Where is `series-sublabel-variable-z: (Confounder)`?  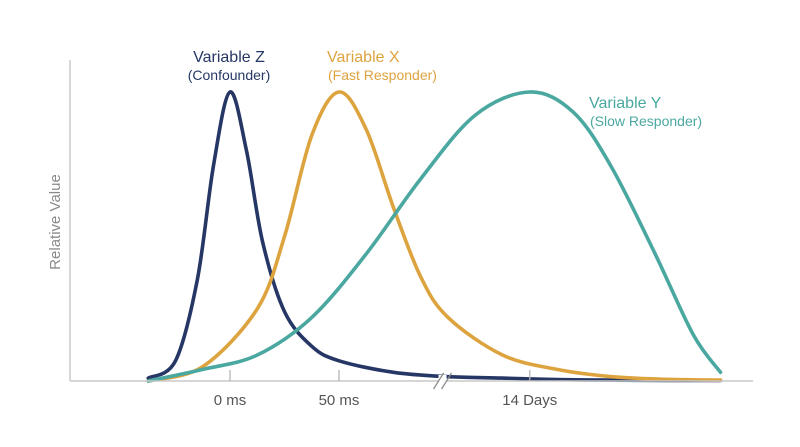
series-sublabel-variable-z: (Confounder) is located at coordinates (229, 75).